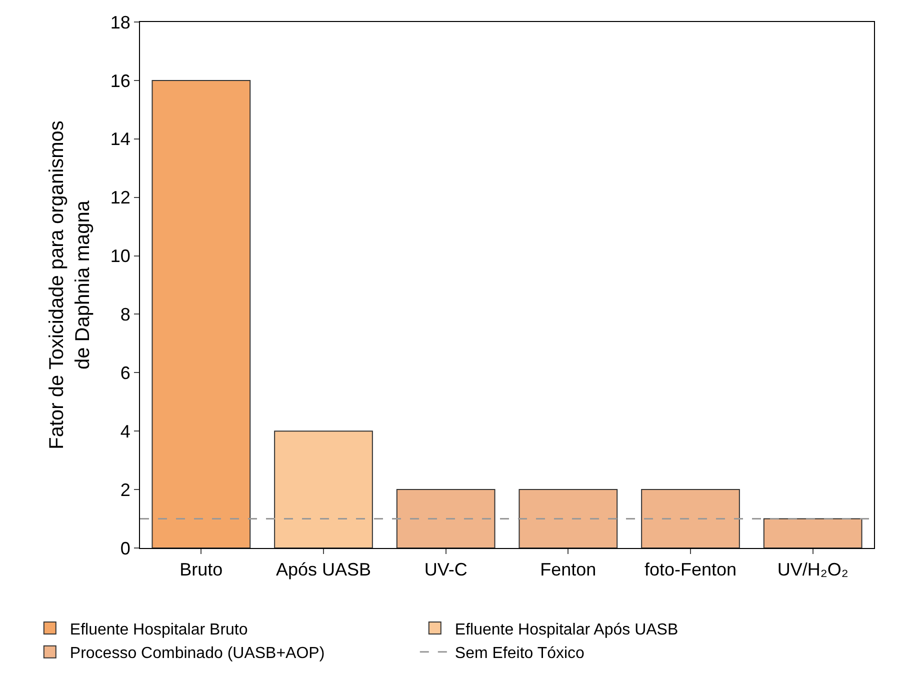 The width and height of the screenshot is (914, 681). Describe the element at coordinates (120, 256) in the screenshot. I see `y-tick-label: 10` at that location.